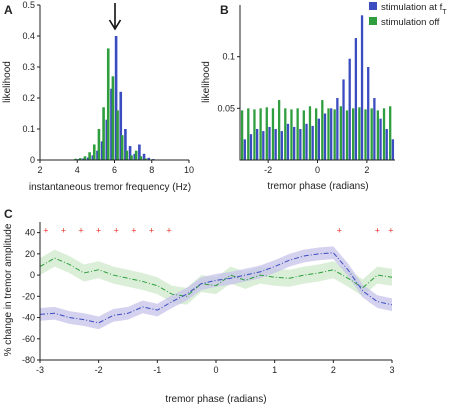 Image resolution: width=474 pixels, height=409 pixels. What do you see at coordinates (215, 399) in the screenshot?
I see `chart-c-xlabel: tremor phase (radians)` at bounding box center [215, 399].